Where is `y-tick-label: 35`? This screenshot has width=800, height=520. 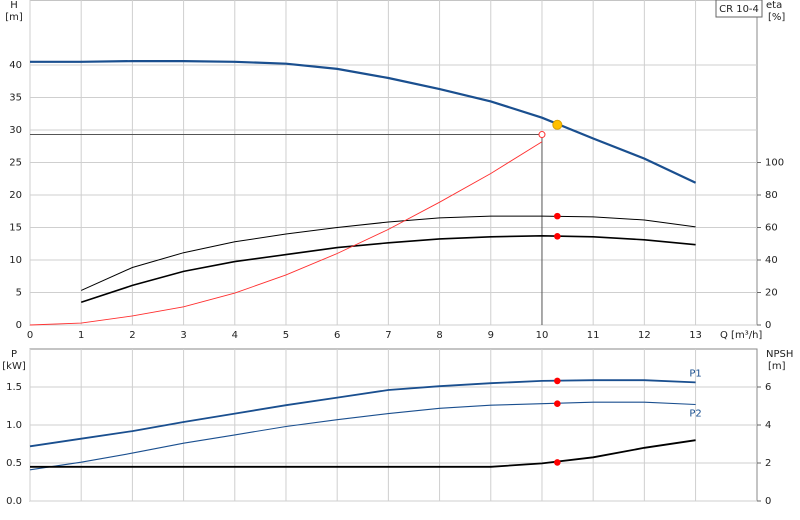 y-tick-label: 35 is located at coordinates (15, 98).